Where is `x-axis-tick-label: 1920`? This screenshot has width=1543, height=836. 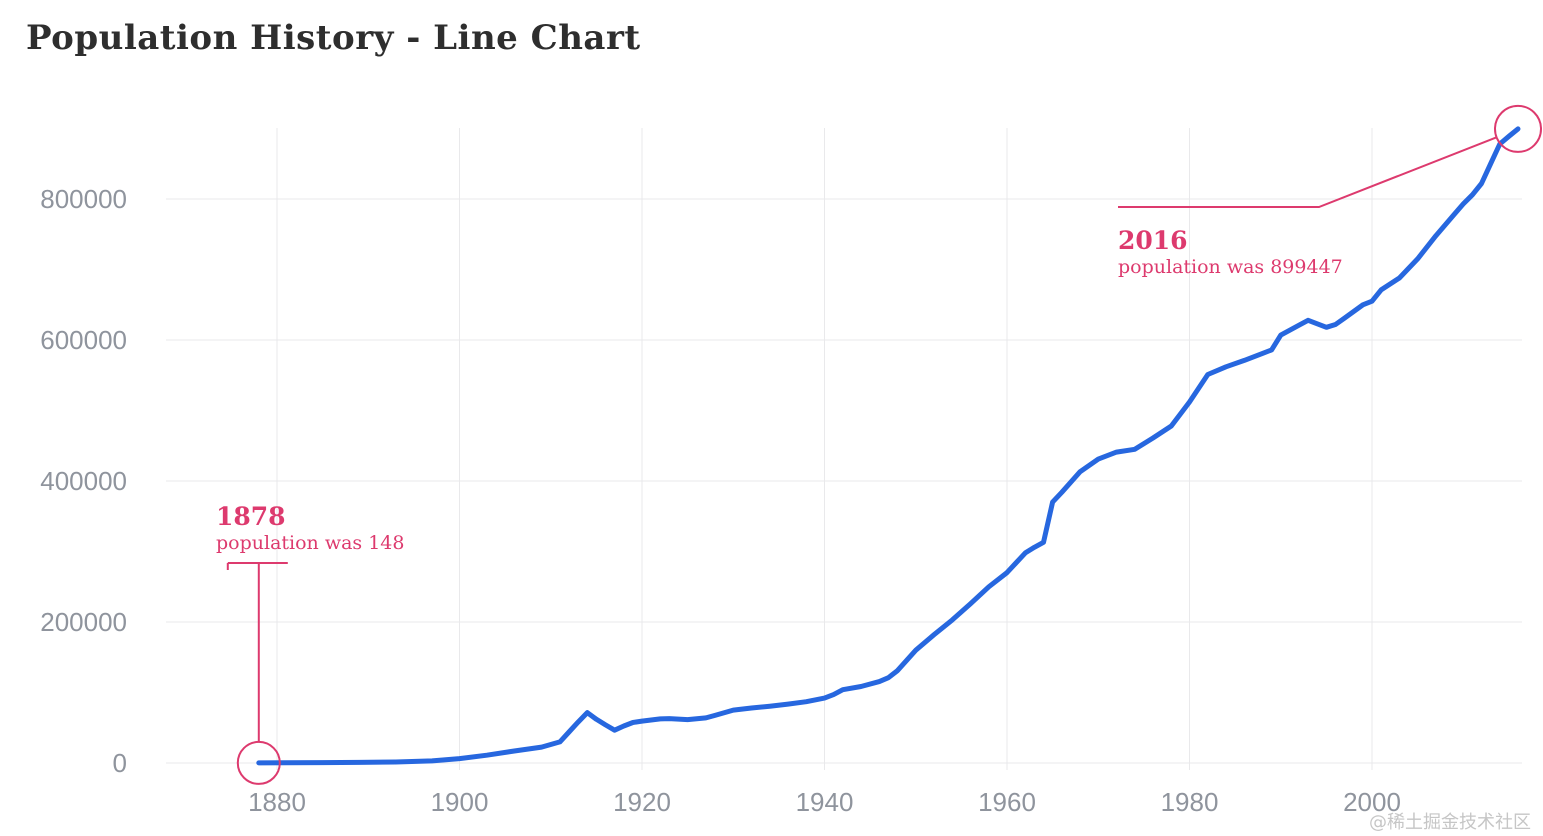
x-axis-tick-label: 1920 is located at coordinates (642, 802).